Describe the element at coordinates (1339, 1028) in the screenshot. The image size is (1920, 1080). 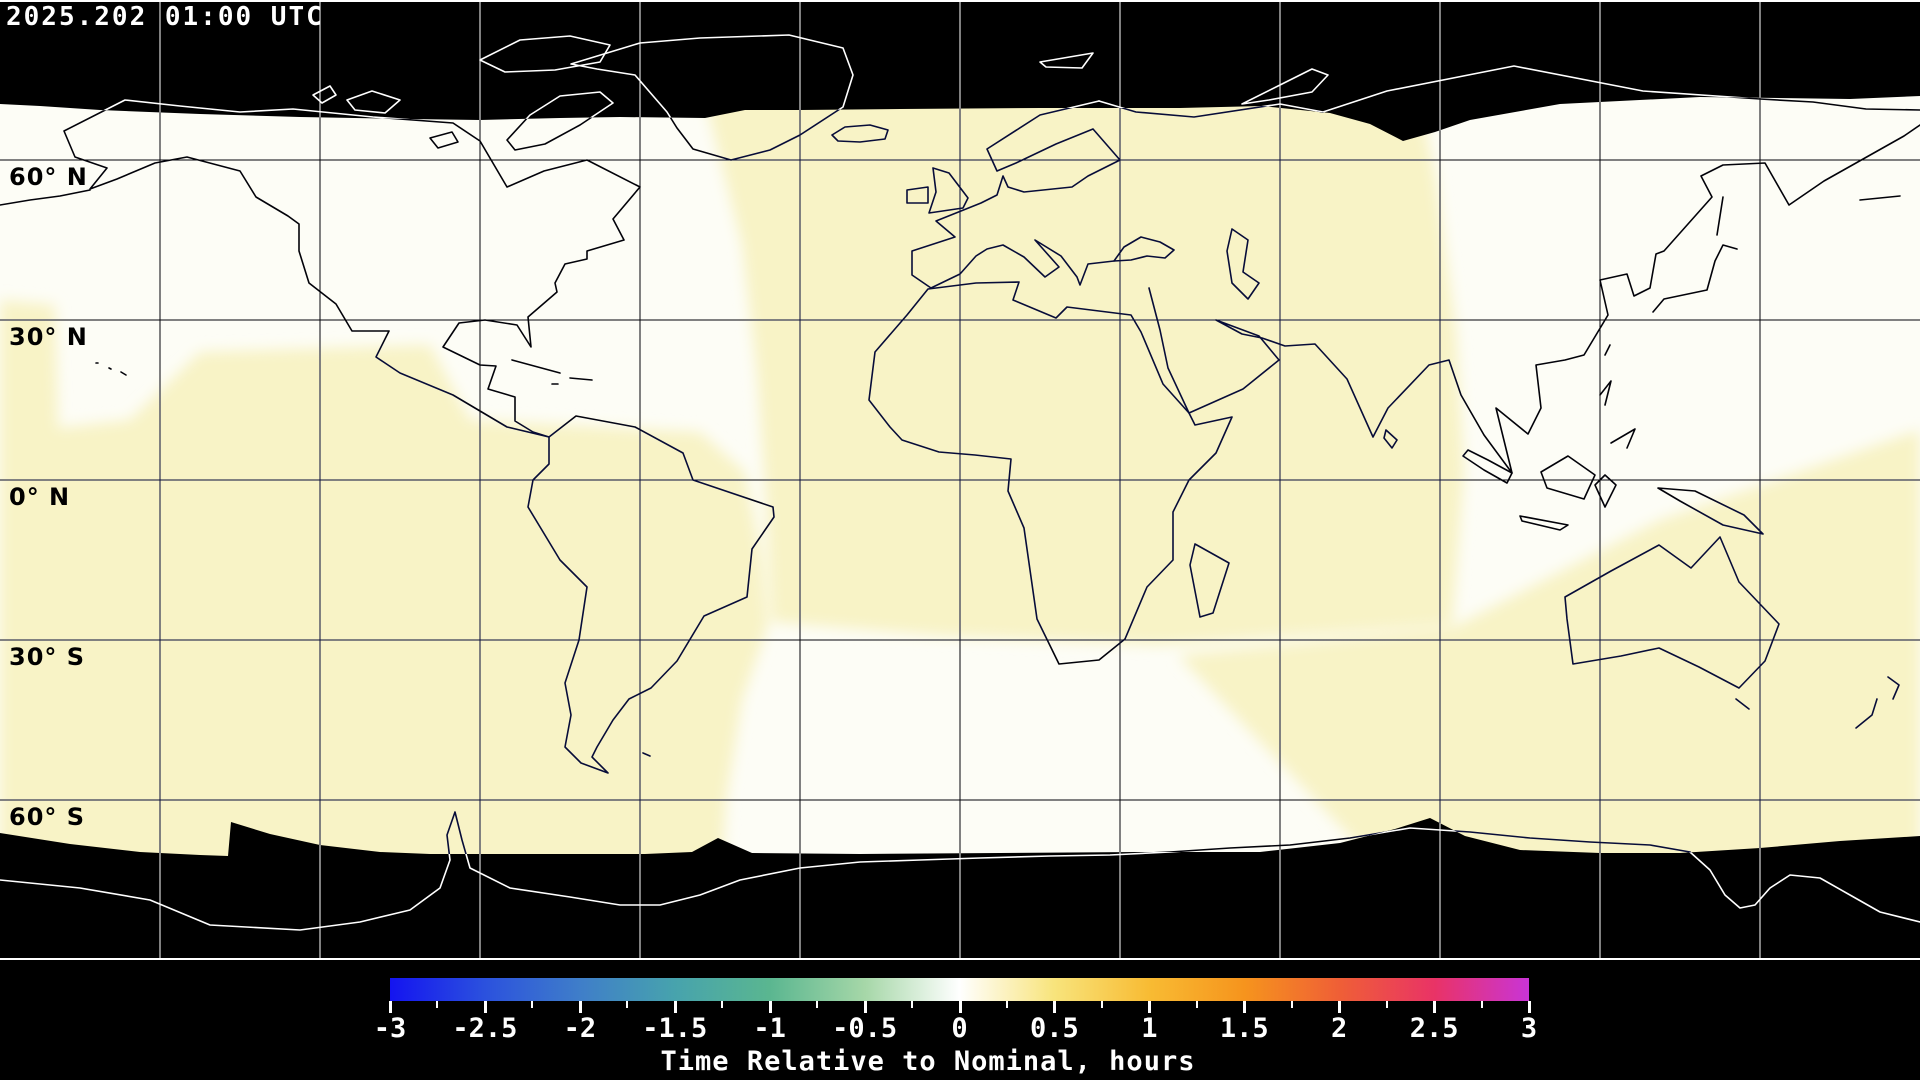
I see `colorbar-tick-label: 2` at that location.